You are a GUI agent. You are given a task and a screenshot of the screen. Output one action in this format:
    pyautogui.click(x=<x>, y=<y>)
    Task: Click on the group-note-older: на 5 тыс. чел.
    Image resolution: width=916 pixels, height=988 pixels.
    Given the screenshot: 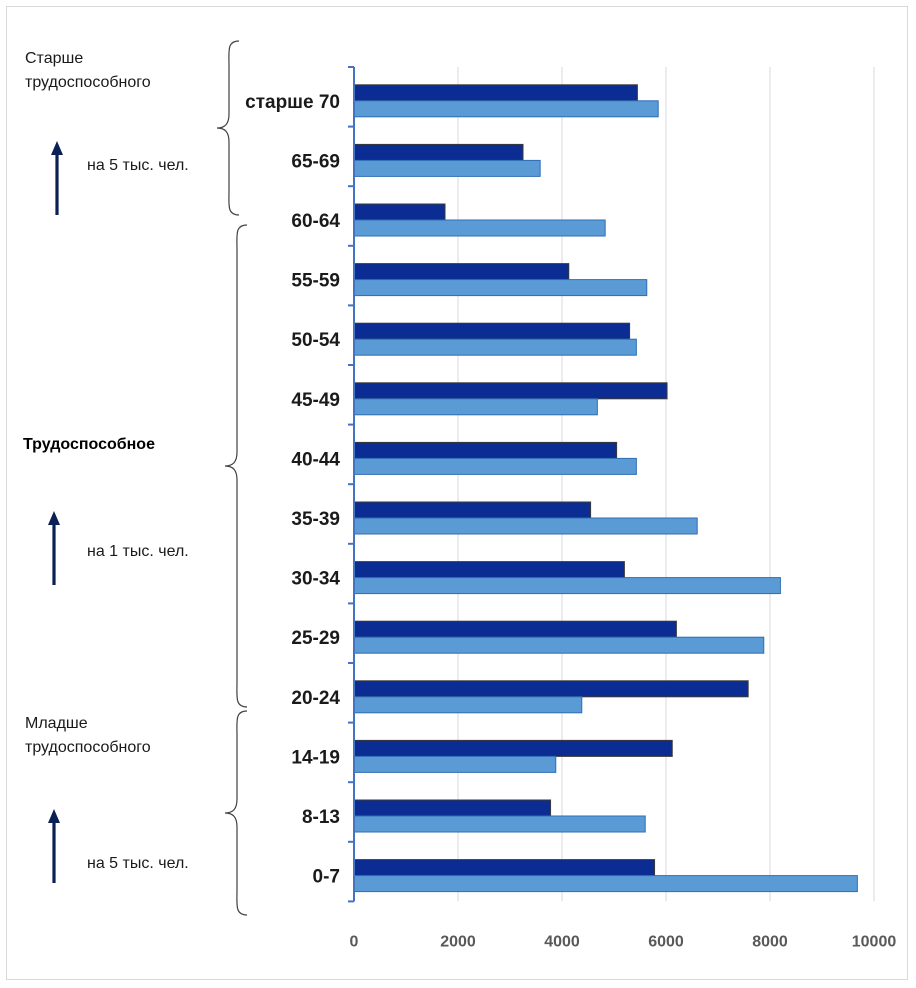 What is the action you would take?
    pyautogui.click(x=138, y=165)
    